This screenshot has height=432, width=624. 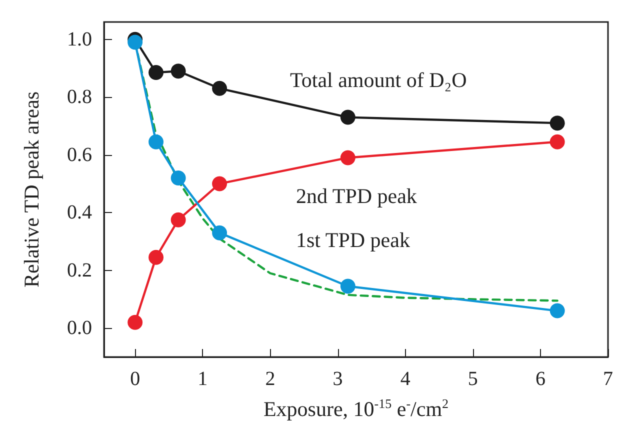 I want to click on x-tick-label: 4, so click(x=405, y=379).